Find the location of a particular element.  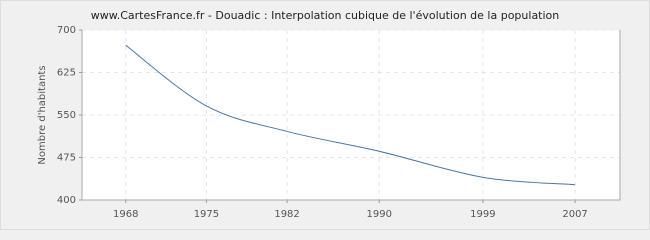

x-tick-label: 1990 is located at coordinates (378, 214).